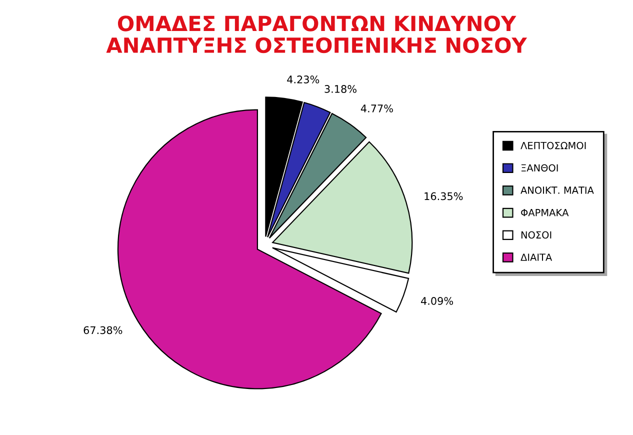 This screenshot has width=633, height=435. Describe the element at coordinates (545, 212) in the screenshot. I see `legend-label: ΦΑΡΜΑΚΑ` at that location.